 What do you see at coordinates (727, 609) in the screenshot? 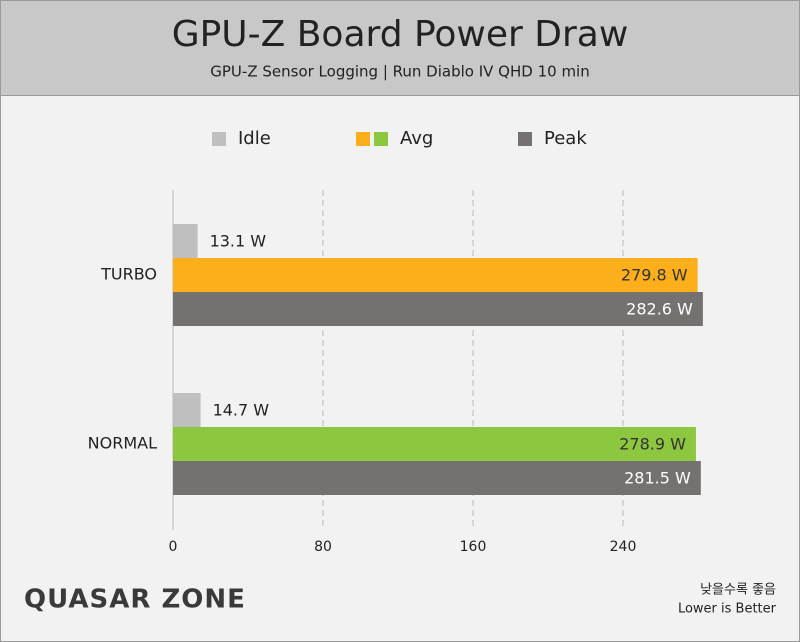
I see `note: Lower is Better` at bounding box center [727, 609].